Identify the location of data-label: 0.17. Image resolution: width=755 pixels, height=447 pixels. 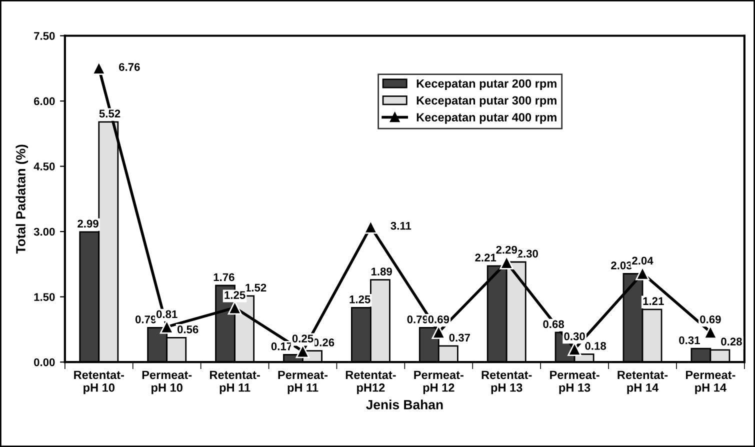
(281, 346).